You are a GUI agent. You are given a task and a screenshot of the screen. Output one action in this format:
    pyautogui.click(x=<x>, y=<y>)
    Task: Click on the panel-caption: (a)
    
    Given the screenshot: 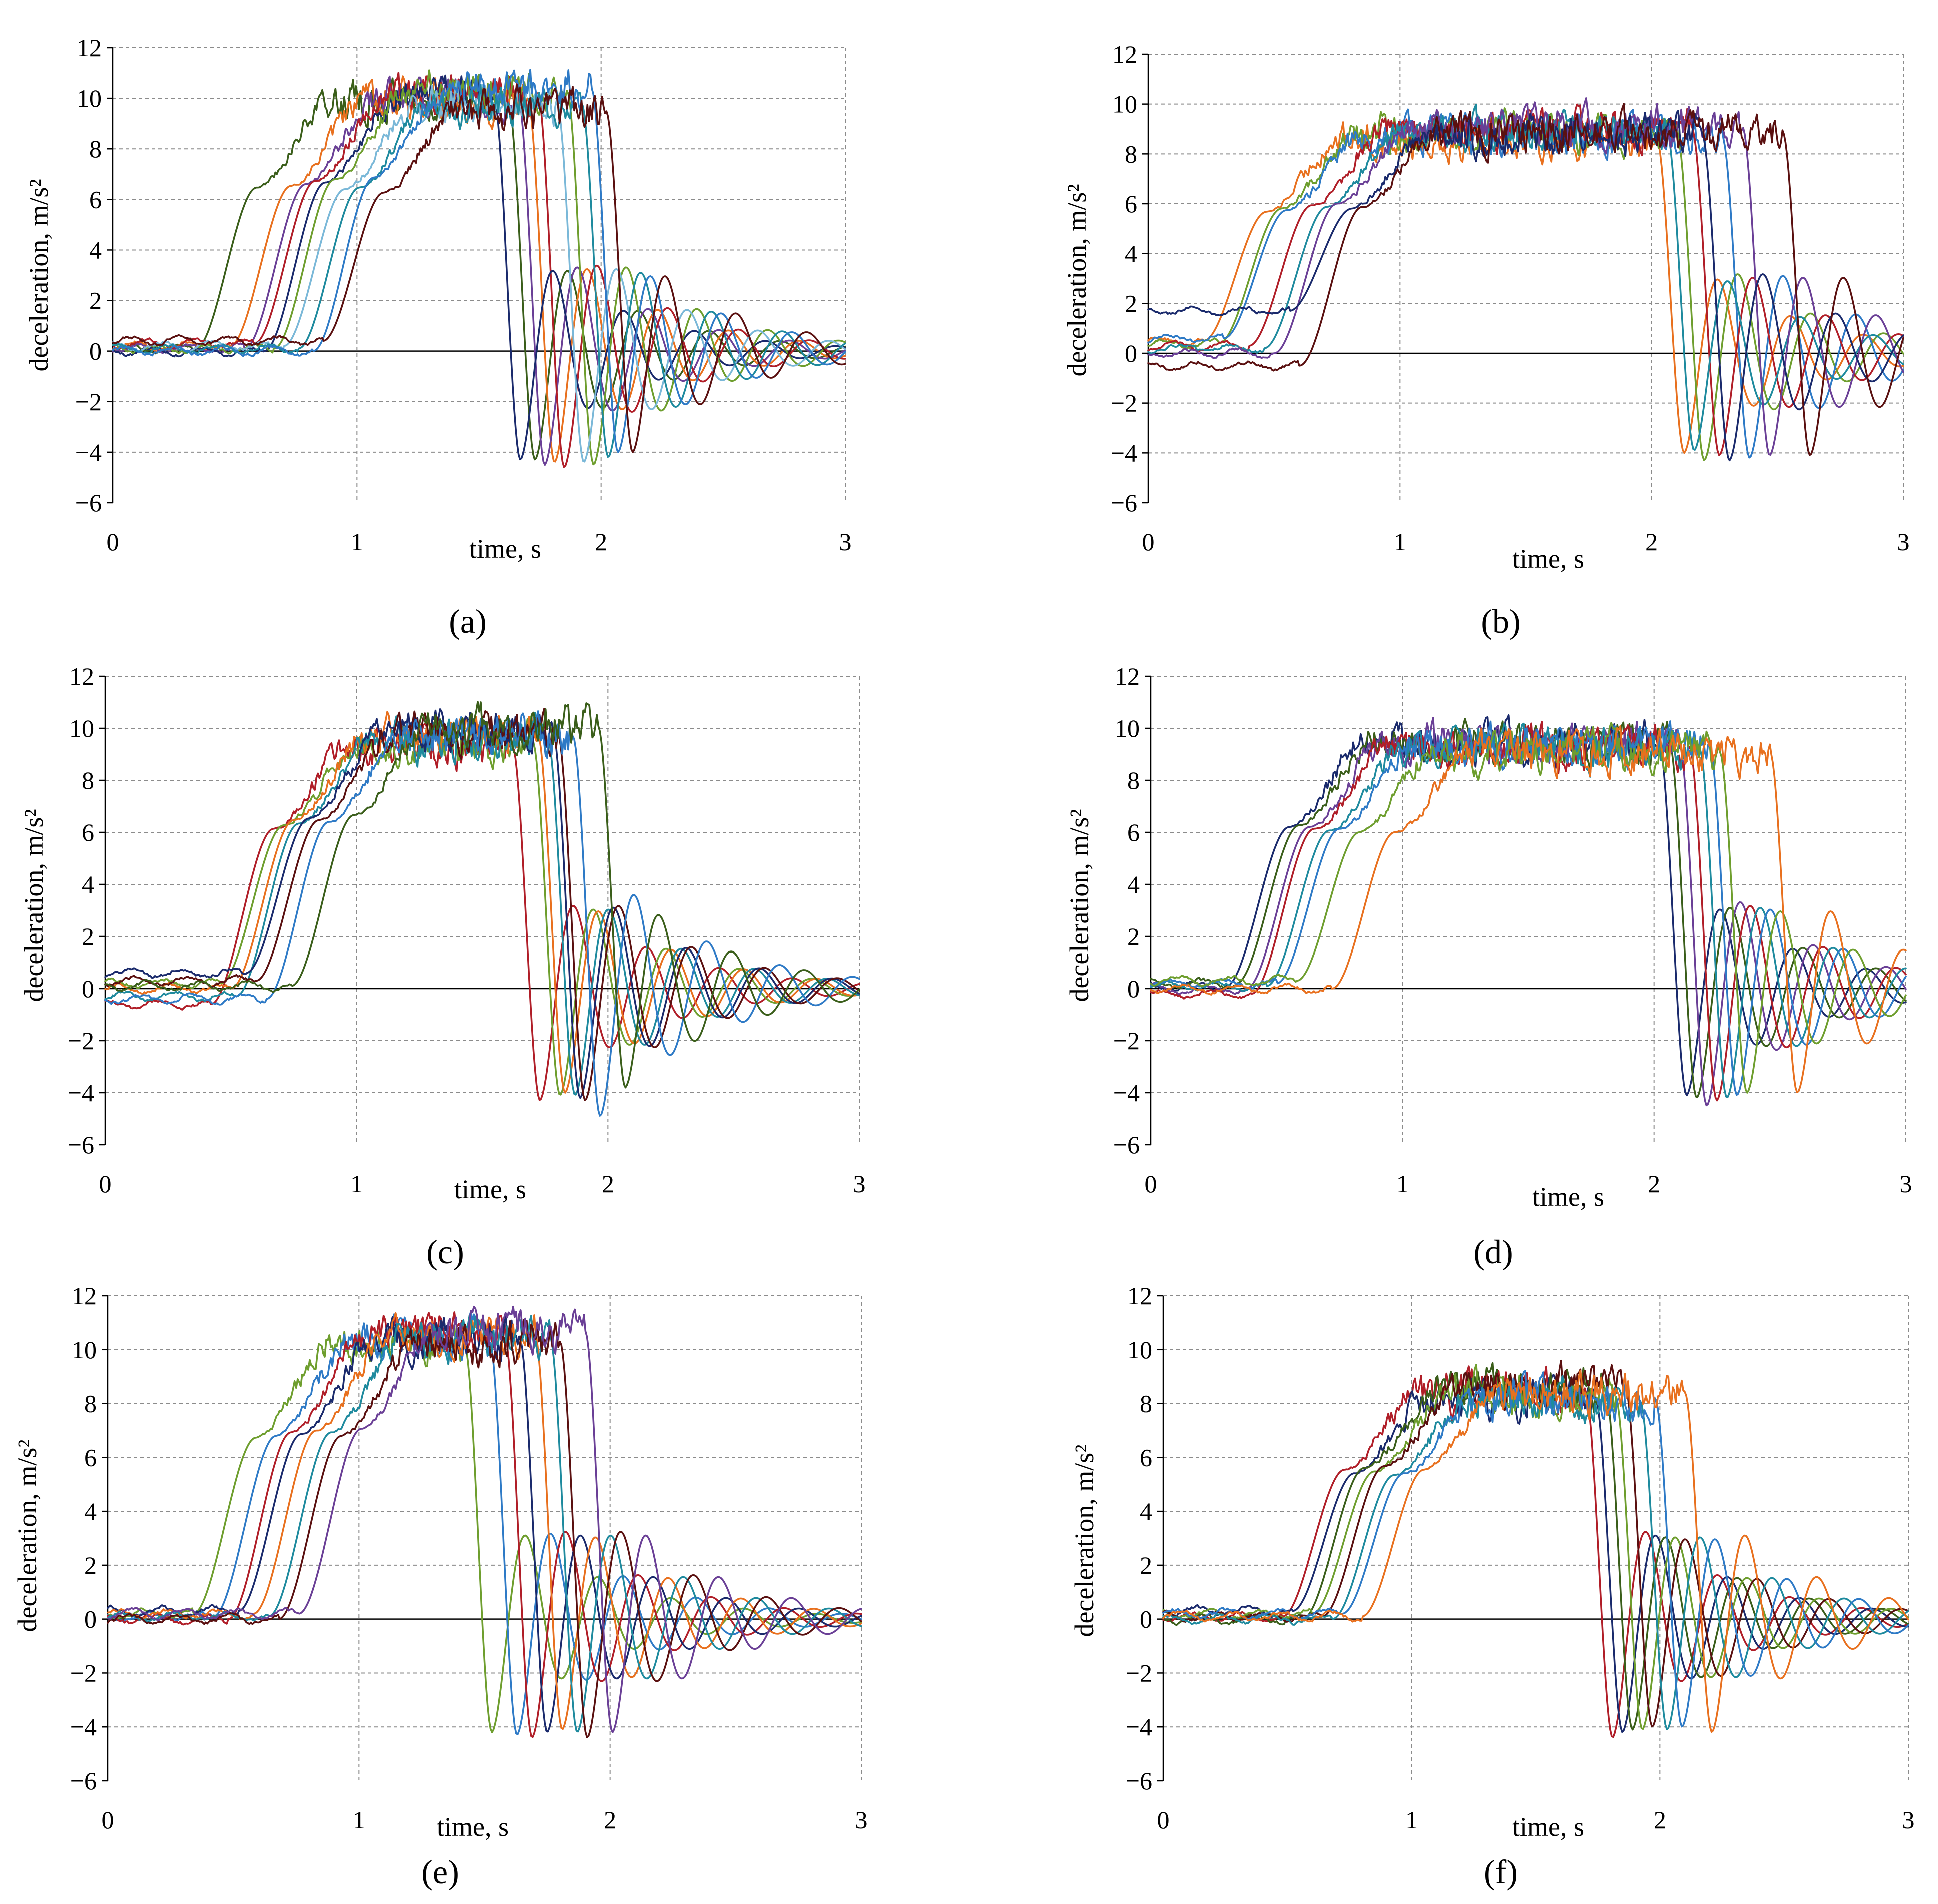 What is the action you would take?
    pyautogui.click(x=468, y=621)
    